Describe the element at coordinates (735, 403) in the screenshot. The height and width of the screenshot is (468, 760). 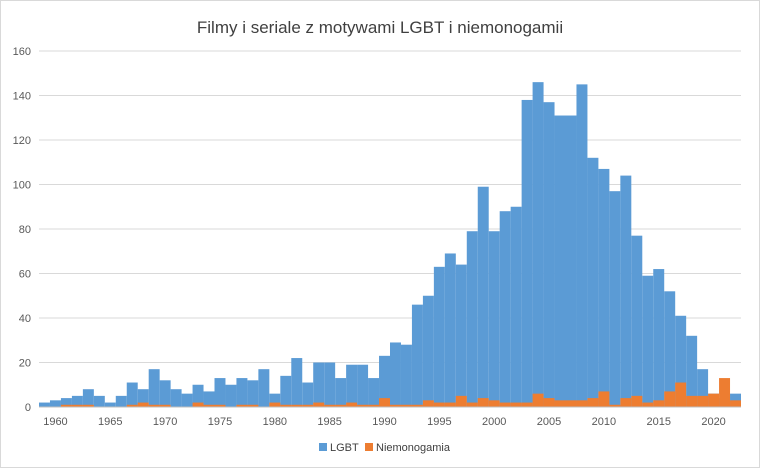
I see `bar-niemonogamia-2022` at that location.